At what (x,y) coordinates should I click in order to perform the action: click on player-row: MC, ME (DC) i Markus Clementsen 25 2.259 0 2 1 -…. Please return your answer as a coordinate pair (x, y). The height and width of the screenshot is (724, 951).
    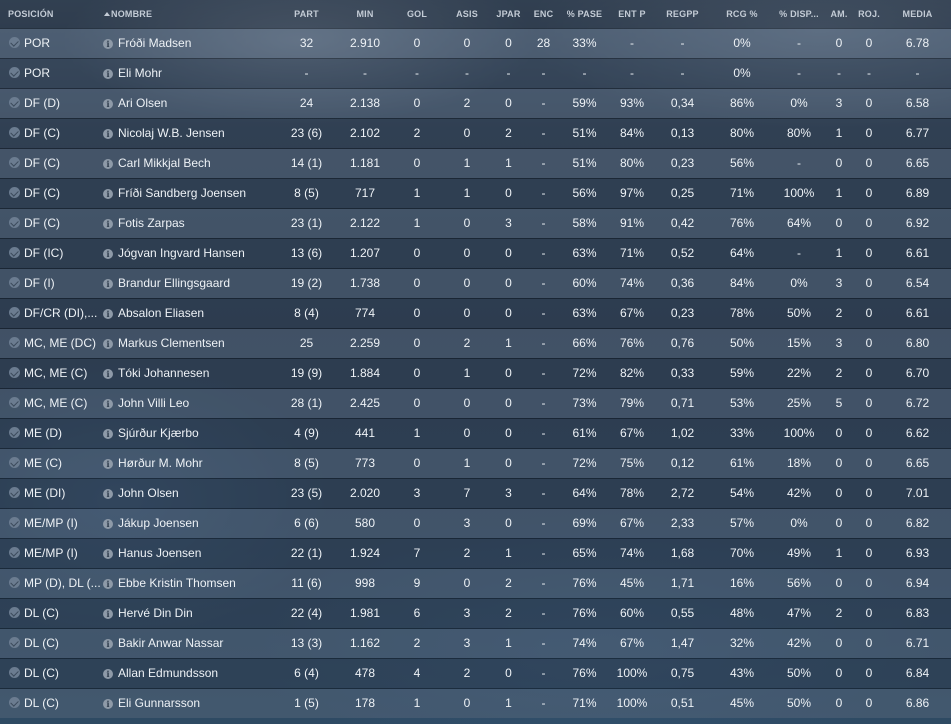
    Looking at the image, I should click on (475, 343).